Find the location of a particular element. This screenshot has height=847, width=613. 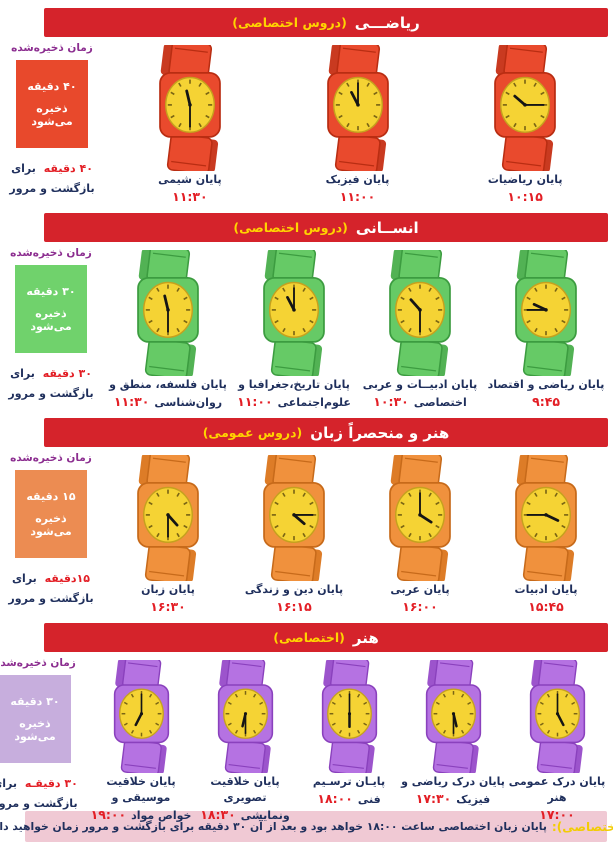

exam-name: پایان درک ریاضی و is located at coordinates (453, 781).